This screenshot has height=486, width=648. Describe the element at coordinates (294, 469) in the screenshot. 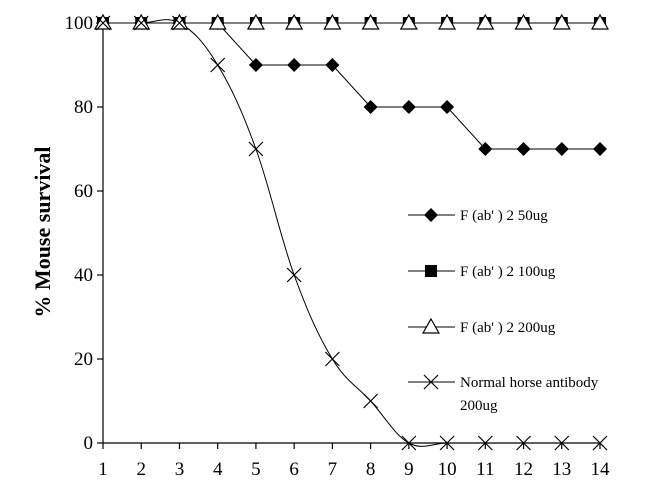

I see `x-tick-label: 6` at that location.